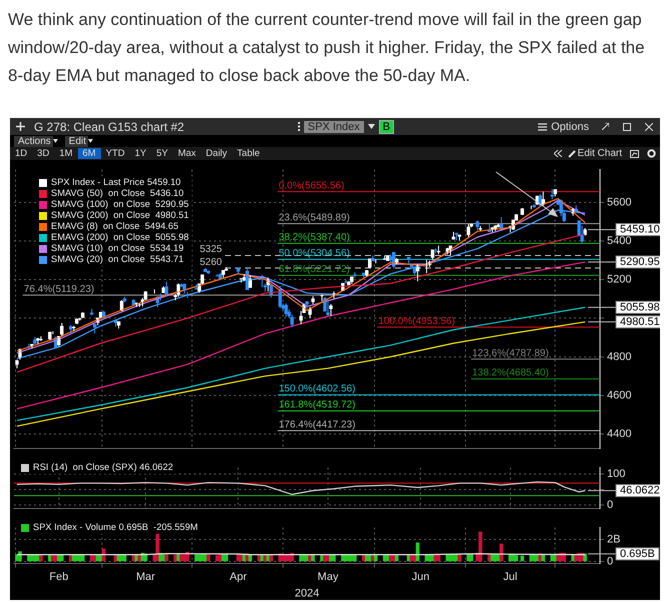  Describe the element at coordinates (117, 248) in the screenshot. I see `legend-label: SMAVG (10) on Close 5534.19` at that location.